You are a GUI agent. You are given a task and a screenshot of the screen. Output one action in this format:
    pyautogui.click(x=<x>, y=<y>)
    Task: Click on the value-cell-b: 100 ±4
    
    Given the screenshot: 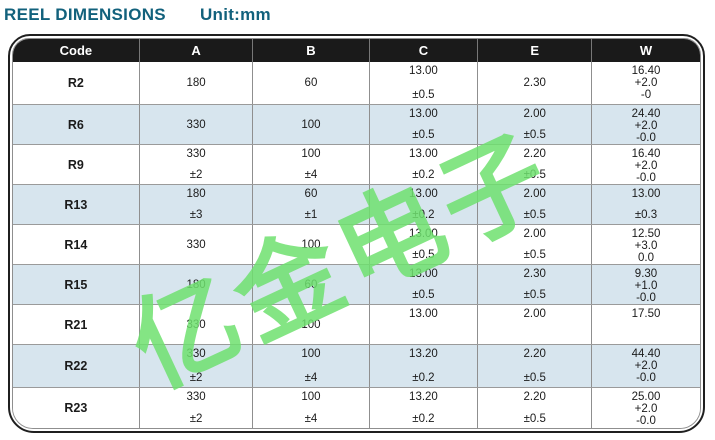 What is the action you would take?
    pyautogui.click(x=310, y=164)
    